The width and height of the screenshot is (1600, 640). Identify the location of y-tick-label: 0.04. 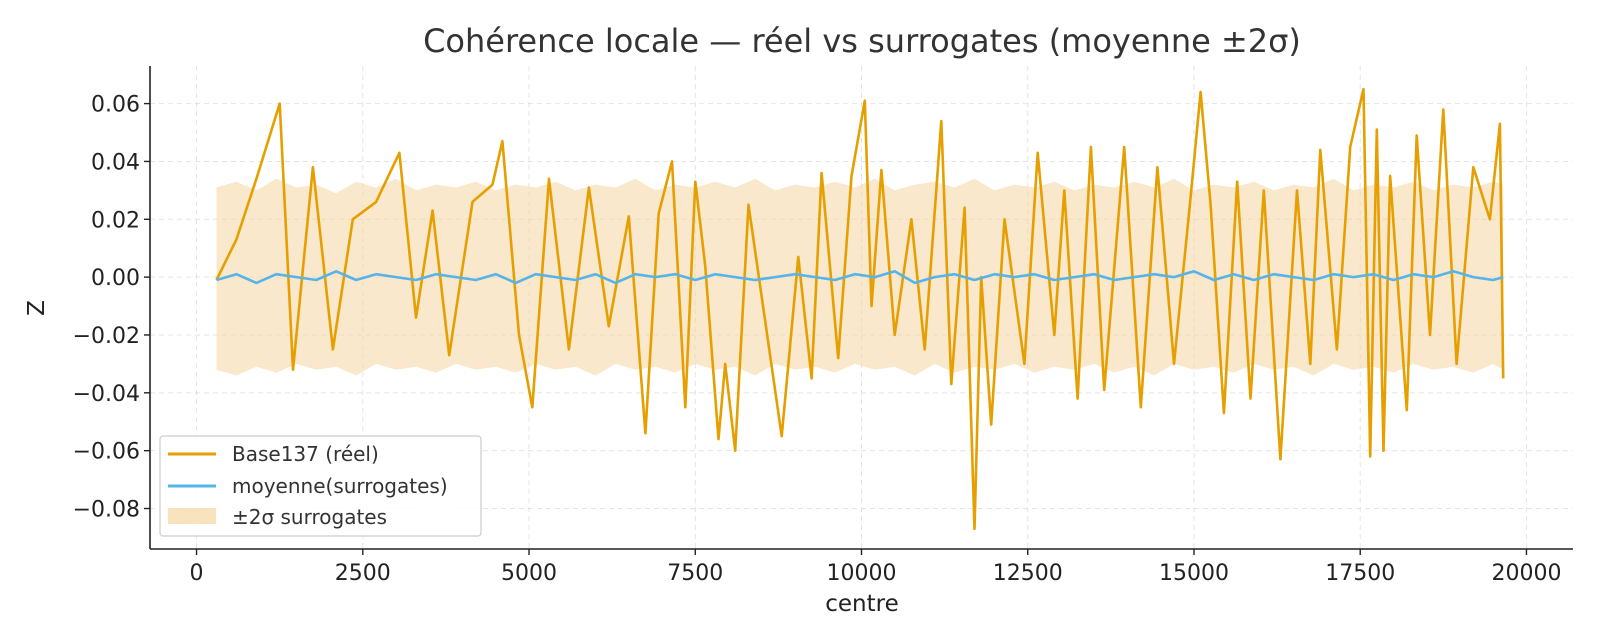
(115, 162).